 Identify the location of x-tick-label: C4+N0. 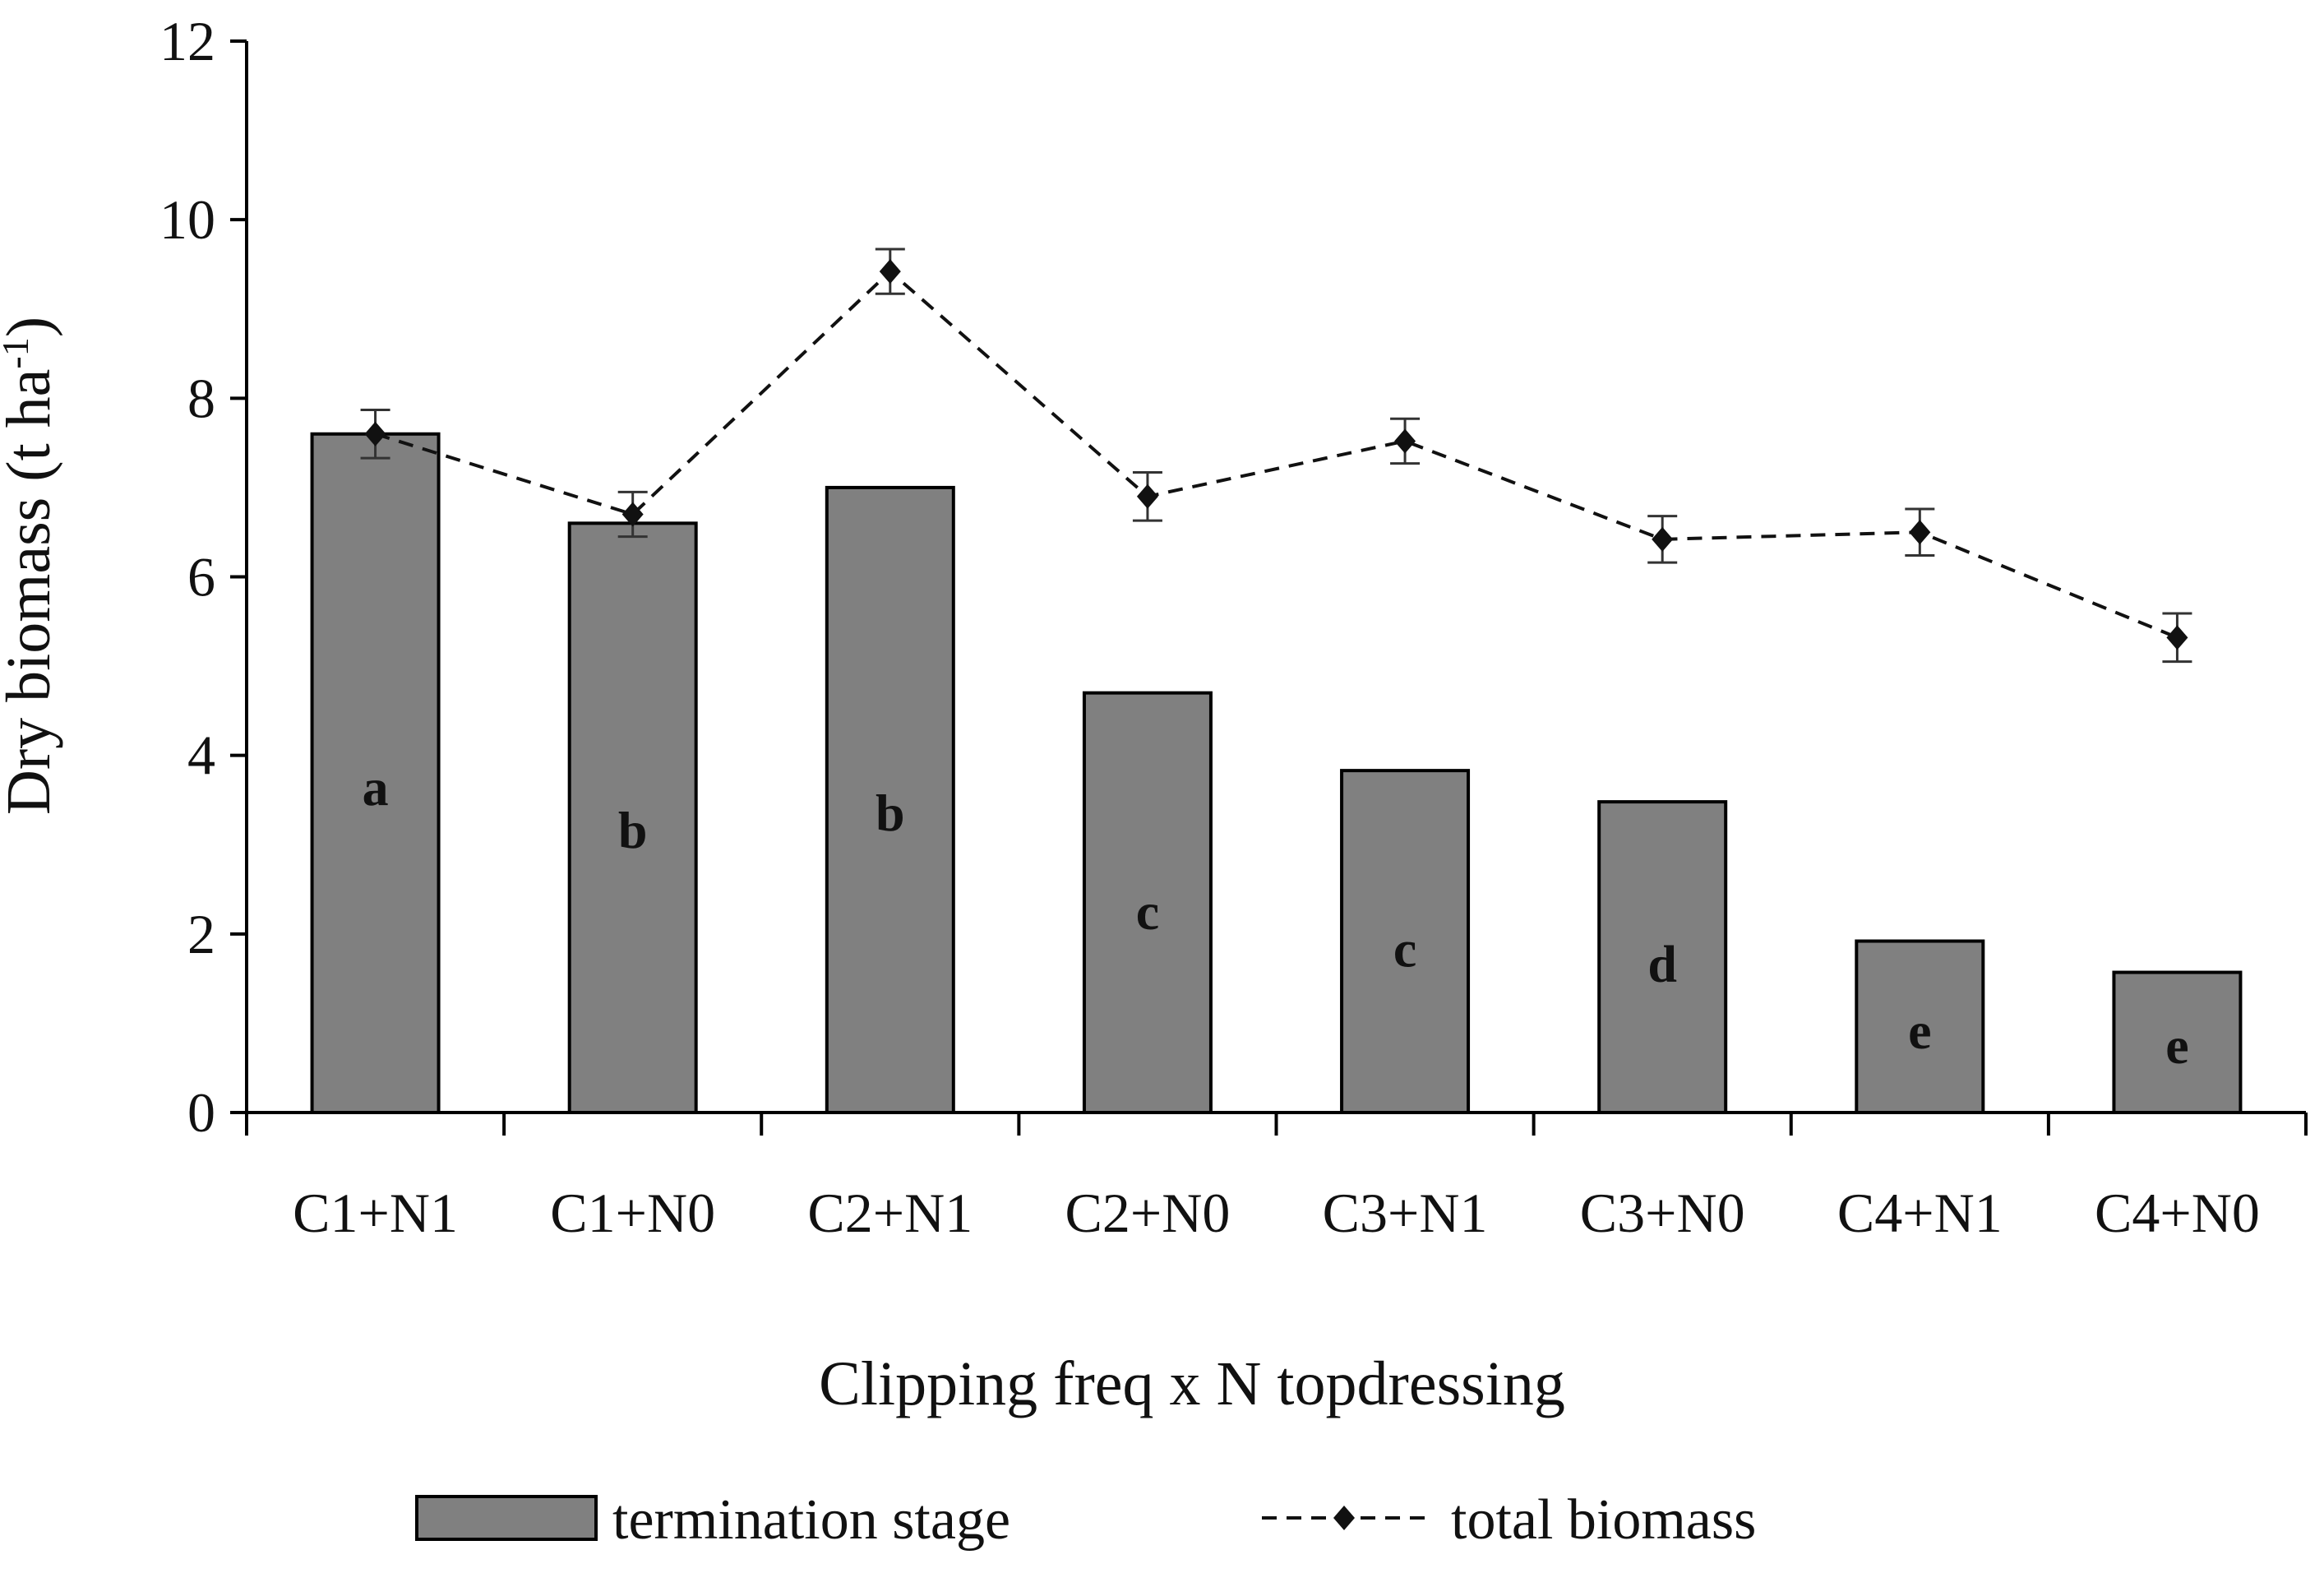
(2177, 1213).